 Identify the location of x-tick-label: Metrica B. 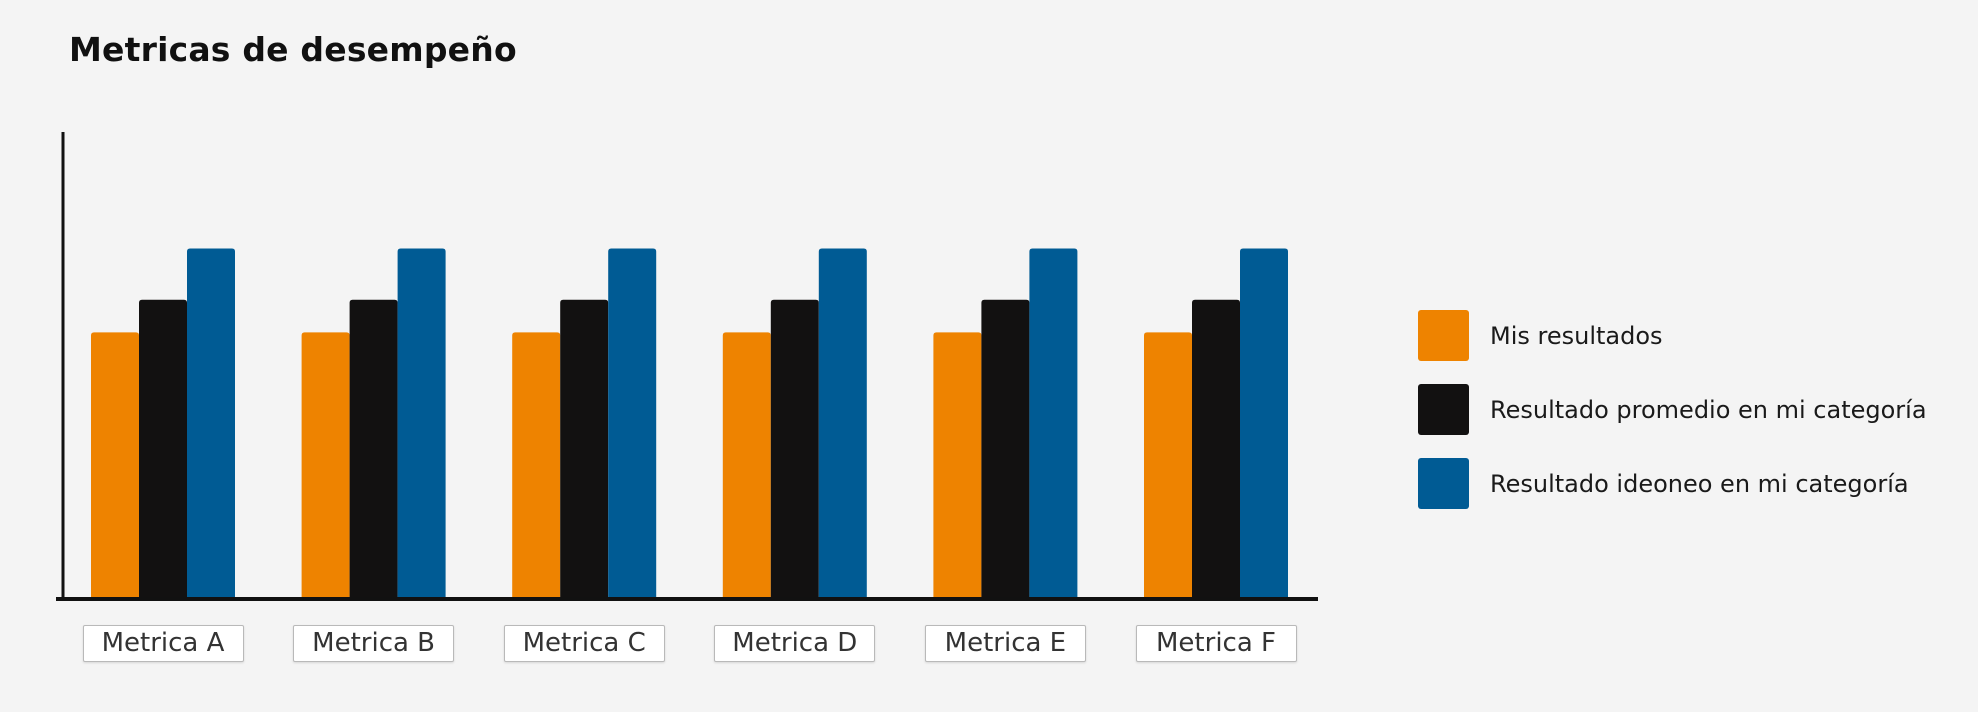
(374, 643).